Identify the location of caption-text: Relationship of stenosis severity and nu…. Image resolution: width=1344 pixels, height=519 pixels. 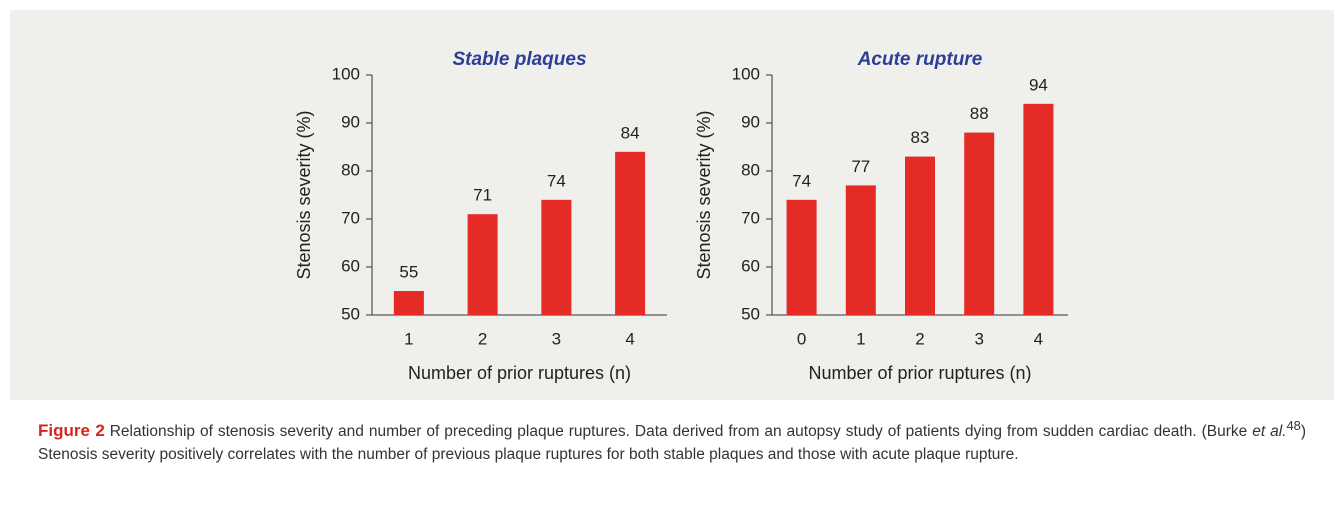
(681, 432).